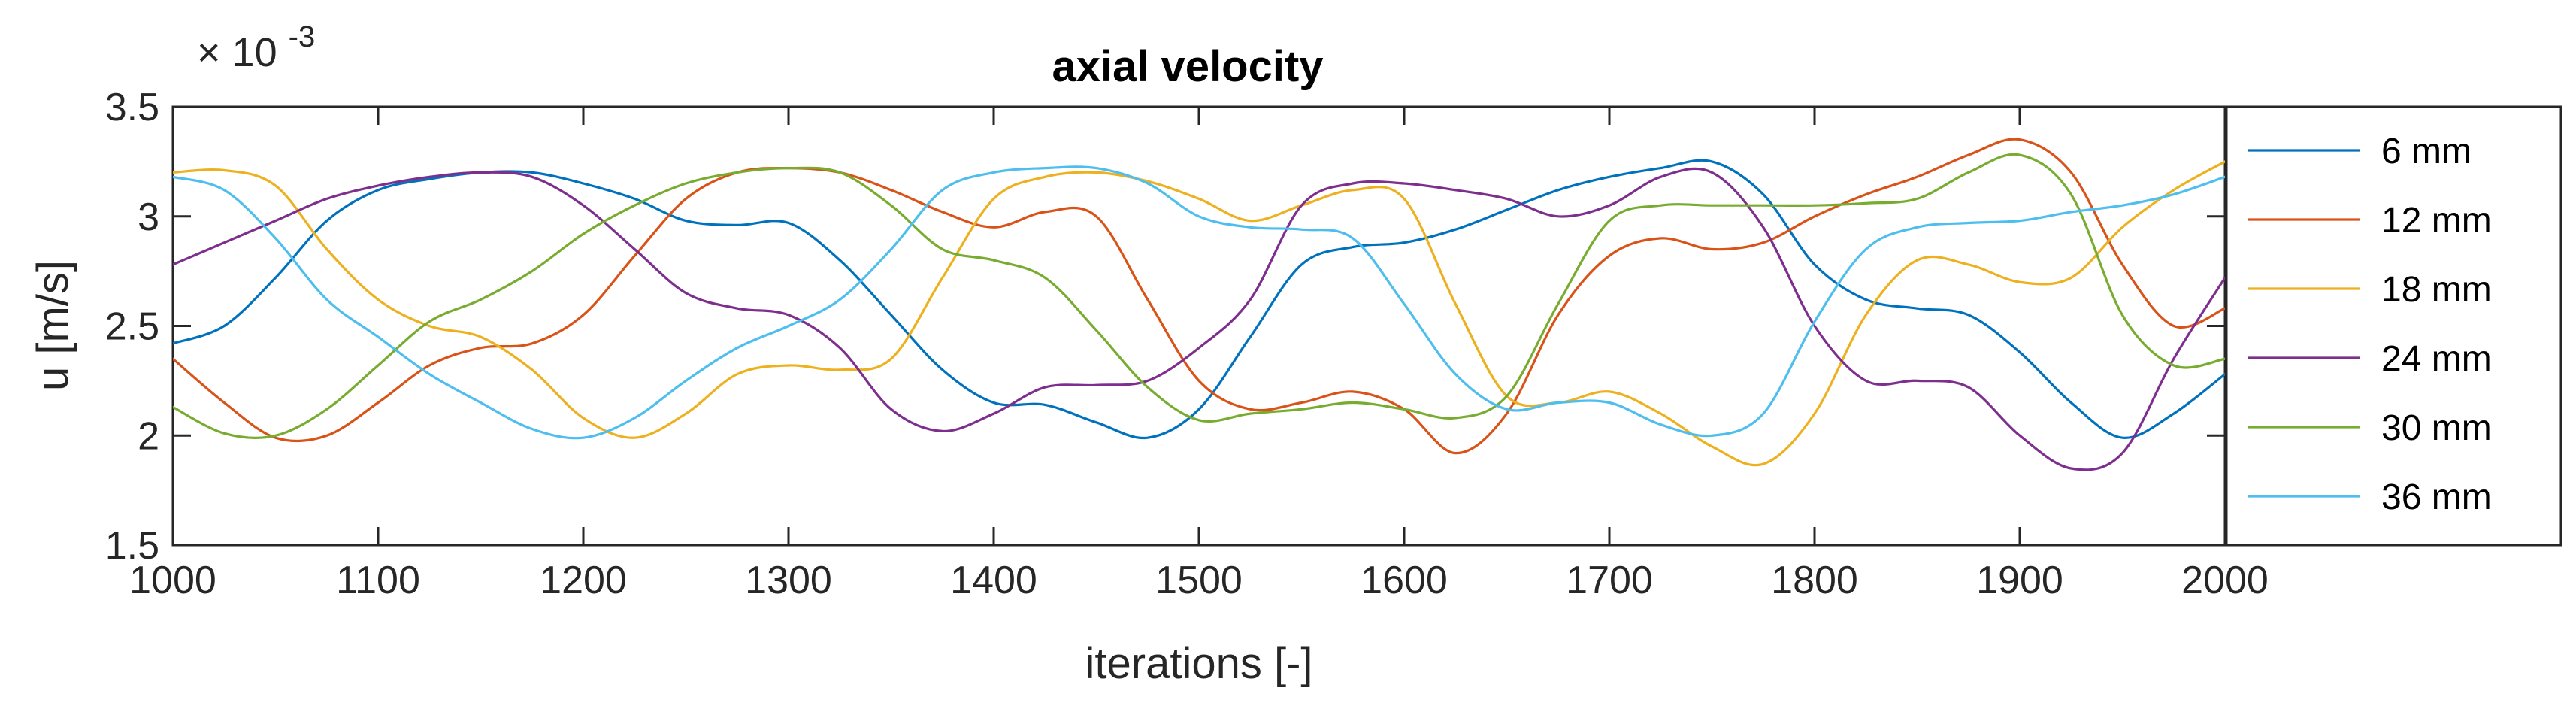  I want to click on x-axis-label: iterations [-], so click(1199, 664).